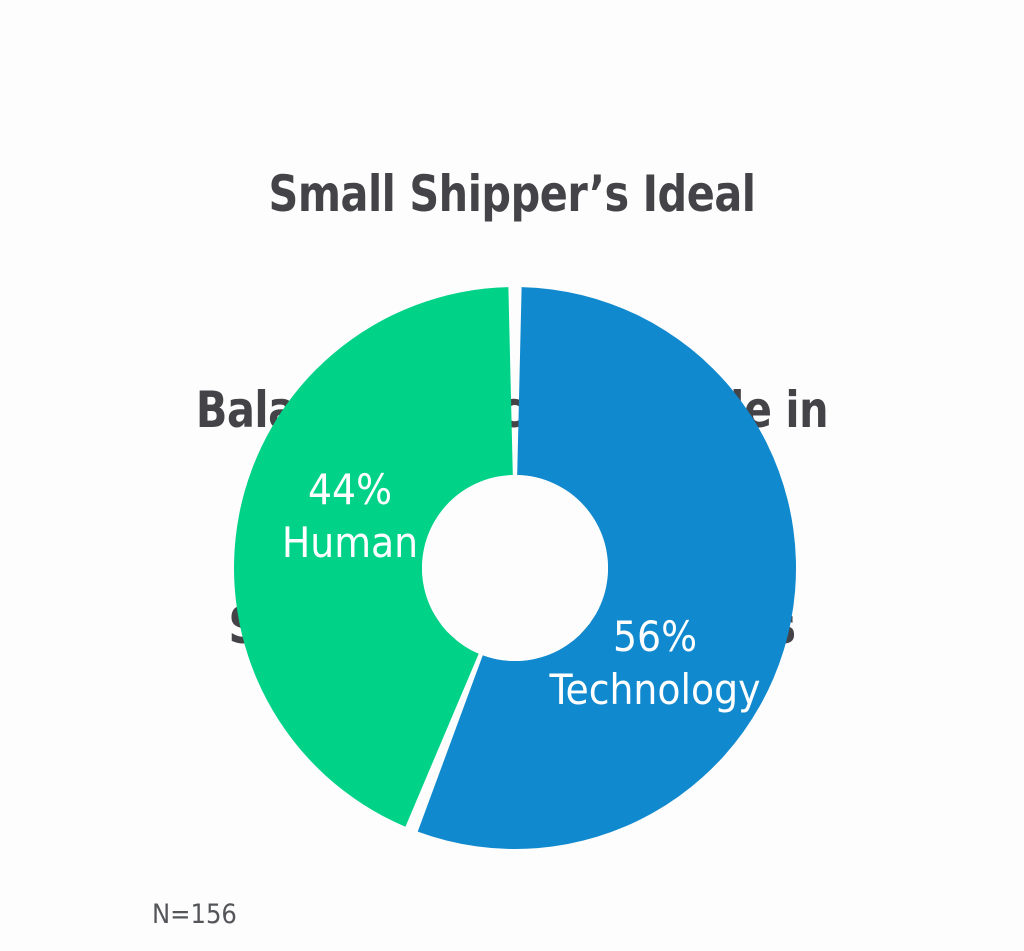  I want to click on technology-name-value: Technology, so click(655, 689).